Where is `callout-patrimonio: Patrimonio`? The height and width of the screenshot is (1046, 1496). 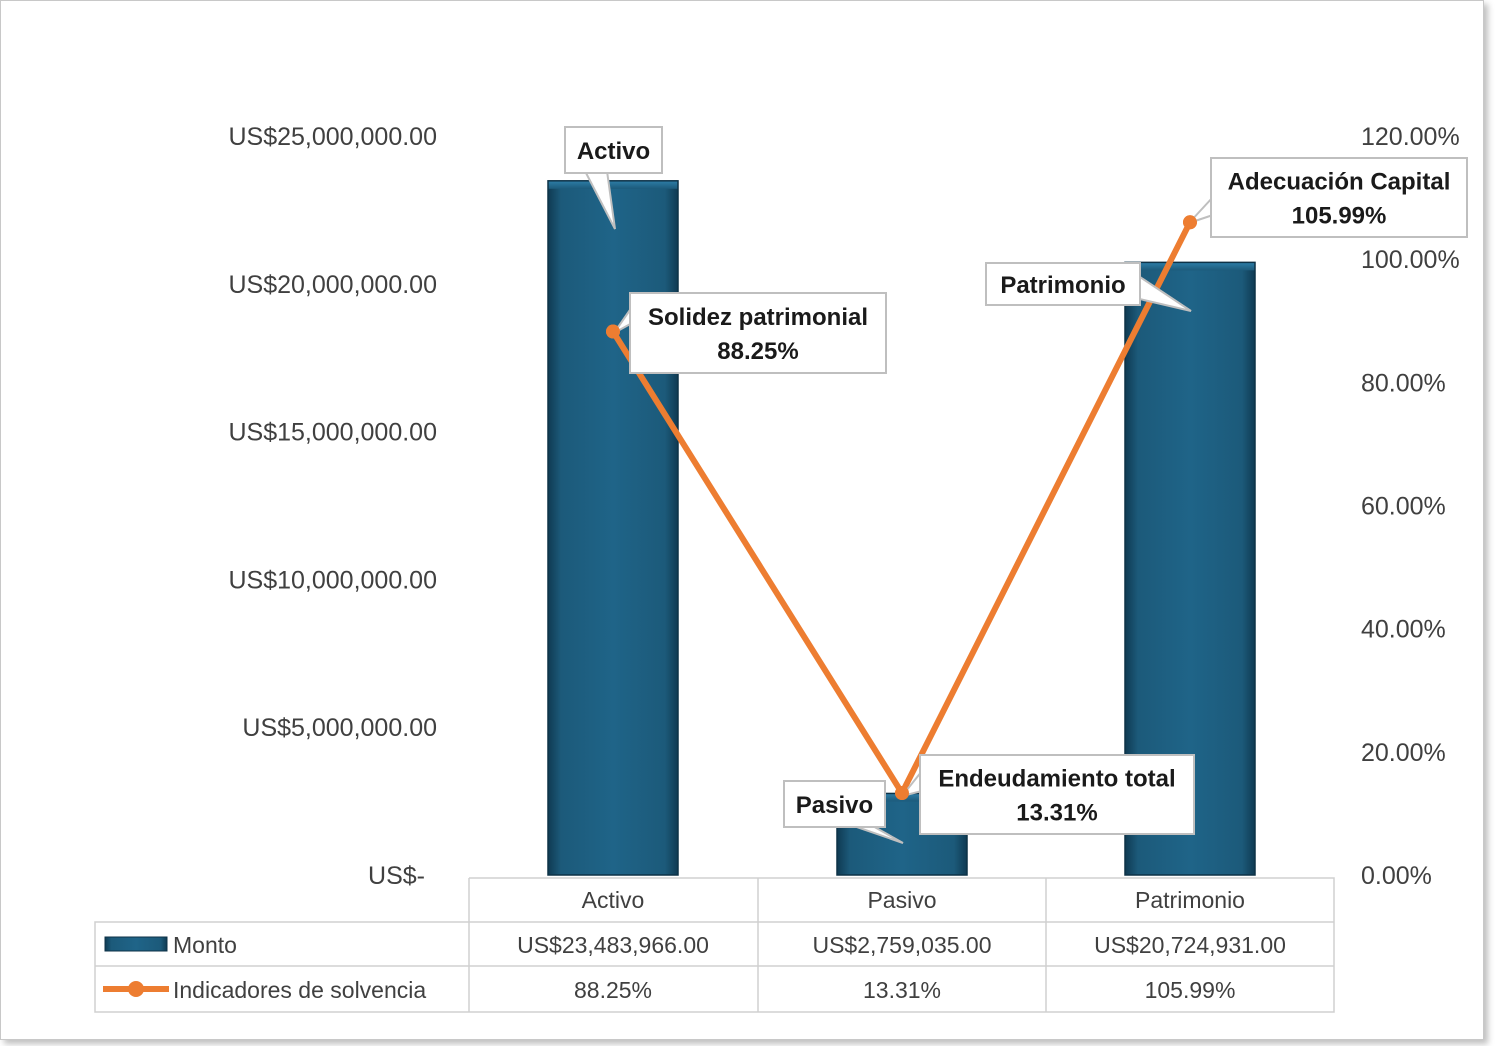
callout-patrimonio: Patrimonio is located at coordinates (1088, 287).